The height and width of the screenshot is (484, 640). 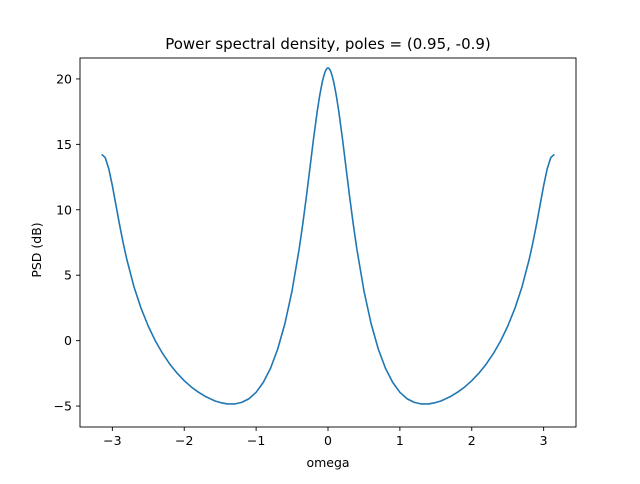 I want to click on y-tick-label: 5, so click(x=68, y=275).